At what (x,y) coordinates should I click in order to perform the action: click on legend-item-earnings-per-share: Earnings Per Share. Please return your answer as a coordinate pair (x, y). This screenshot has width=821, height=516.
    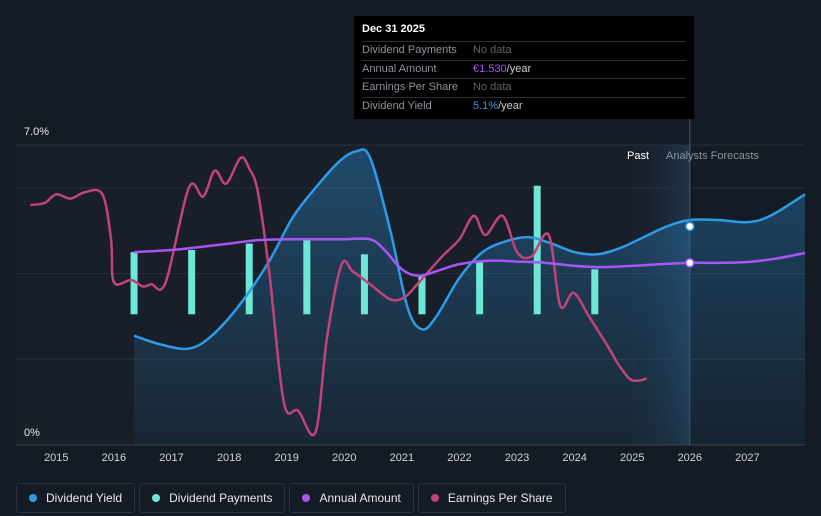
    Looking at the image, I should click on (491, 498).